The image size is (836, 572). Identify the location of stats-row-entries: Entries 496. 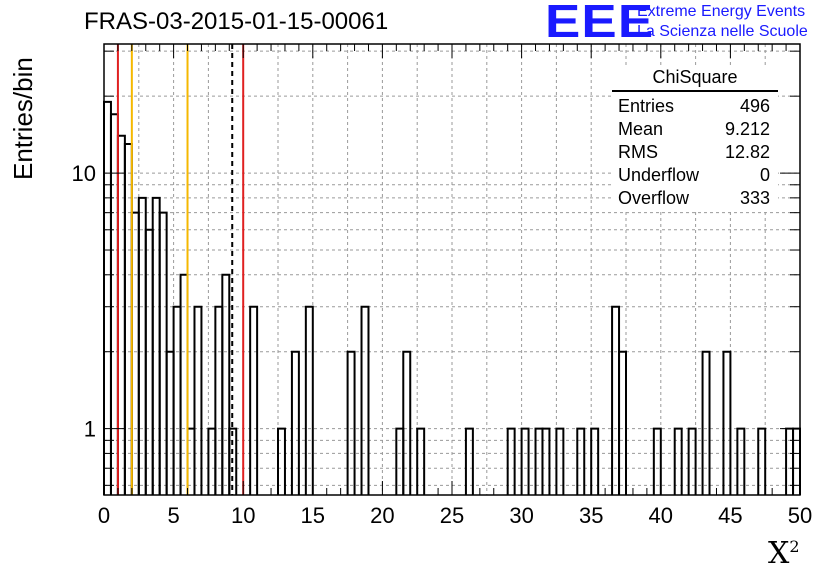
(695, 106).